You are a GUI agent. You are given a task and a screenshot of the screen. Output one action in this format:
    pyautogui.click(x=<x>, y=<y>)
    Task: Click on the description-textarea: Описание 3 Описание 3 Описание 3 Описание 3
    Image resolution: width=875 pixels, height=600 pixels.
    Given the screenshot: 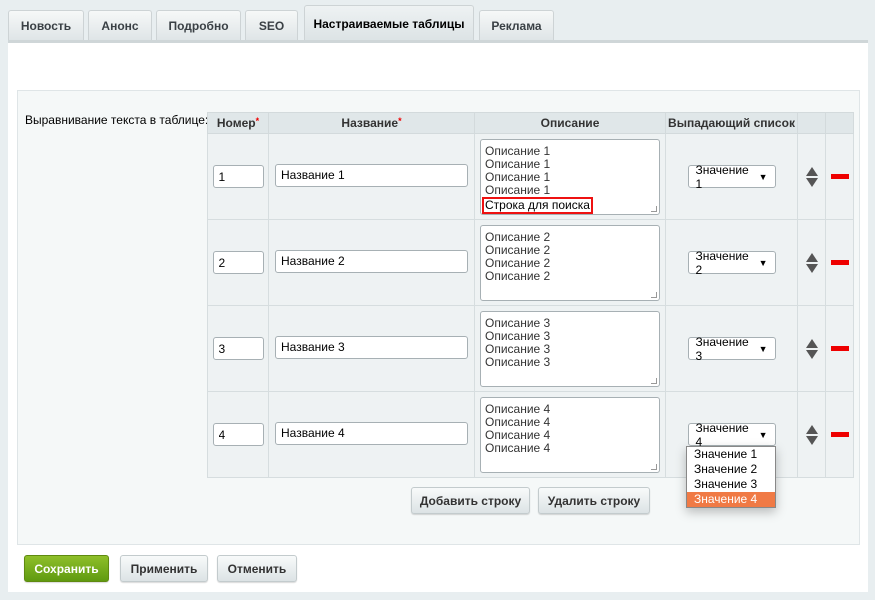 What is the action you would take?
    pyautogui.click(x=570, y=348)
    